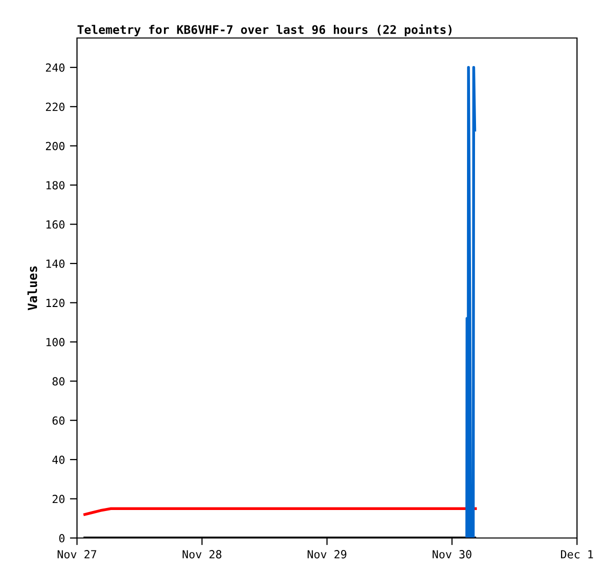 The image size is (615, 579). What do you see at coordinates (58, 460) in the screenshot?
I see `y-tick-label: 40` at bounding box center [58, 460].